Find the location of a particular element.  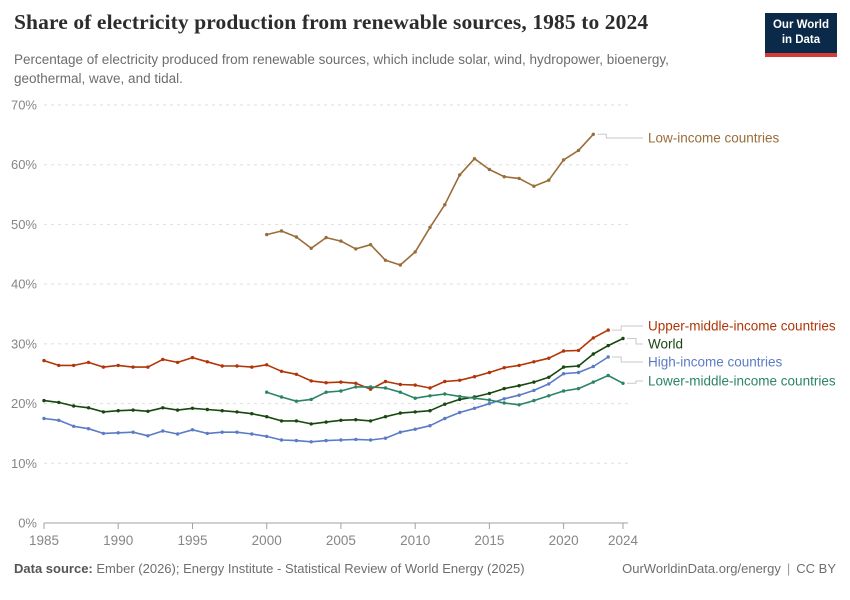

series-upper-middle-income-countries is located at coordinates (326, 359).